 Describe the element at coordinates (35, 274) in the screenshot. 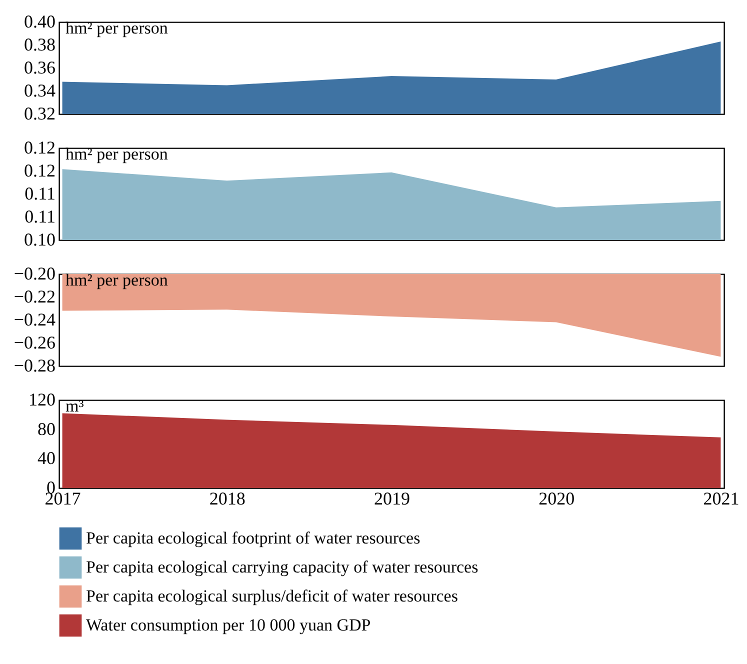

I see `y-tick-label: −0.20` at that location.